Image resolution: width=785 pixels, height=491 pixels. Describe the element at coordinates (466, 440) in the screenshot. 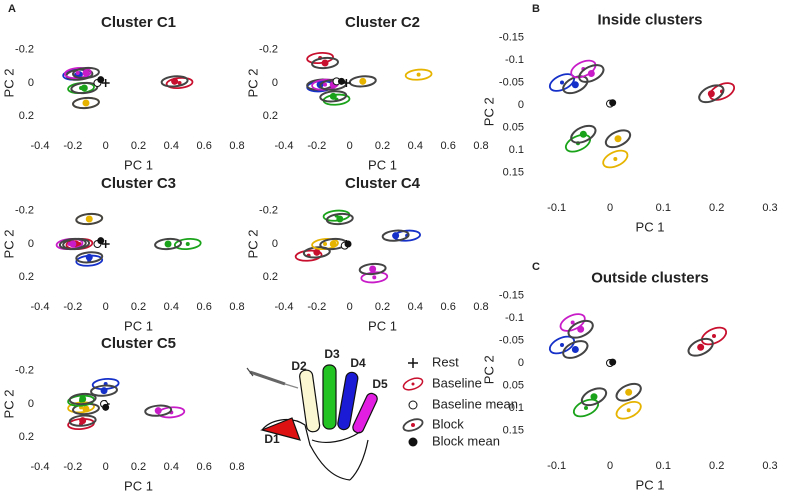

I see `legend-entry: Block mean` at that location.